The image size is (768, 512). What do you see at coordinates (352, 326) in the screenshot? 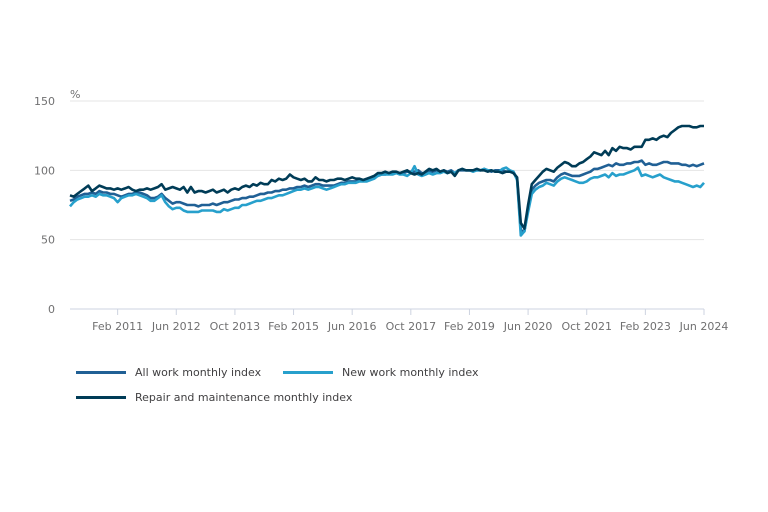
I see `x-tick-label: Jun 2016` at bounding box center [352, 326].